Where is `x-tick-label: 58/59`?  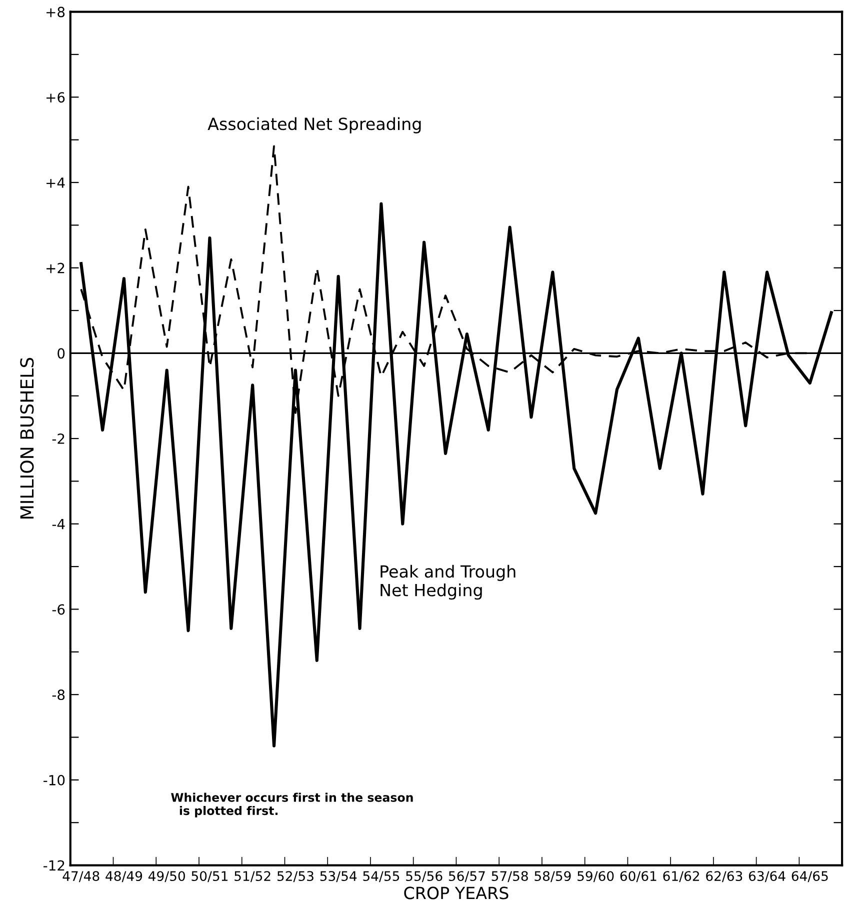 x-tick-label: 58/59 is located at coordinates (552, 876).